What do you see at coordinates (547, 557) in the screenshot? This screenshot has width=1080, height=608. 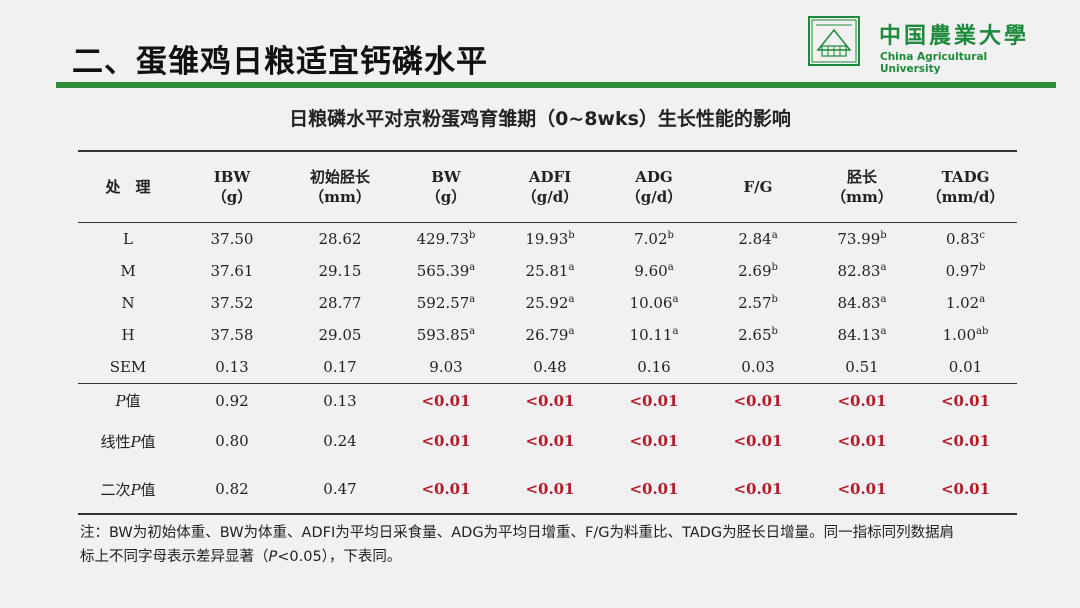 I see `note-line-2: 标上不同字母表示差异显著（P<0.05），下表同。` at bounding box center [547, 557].